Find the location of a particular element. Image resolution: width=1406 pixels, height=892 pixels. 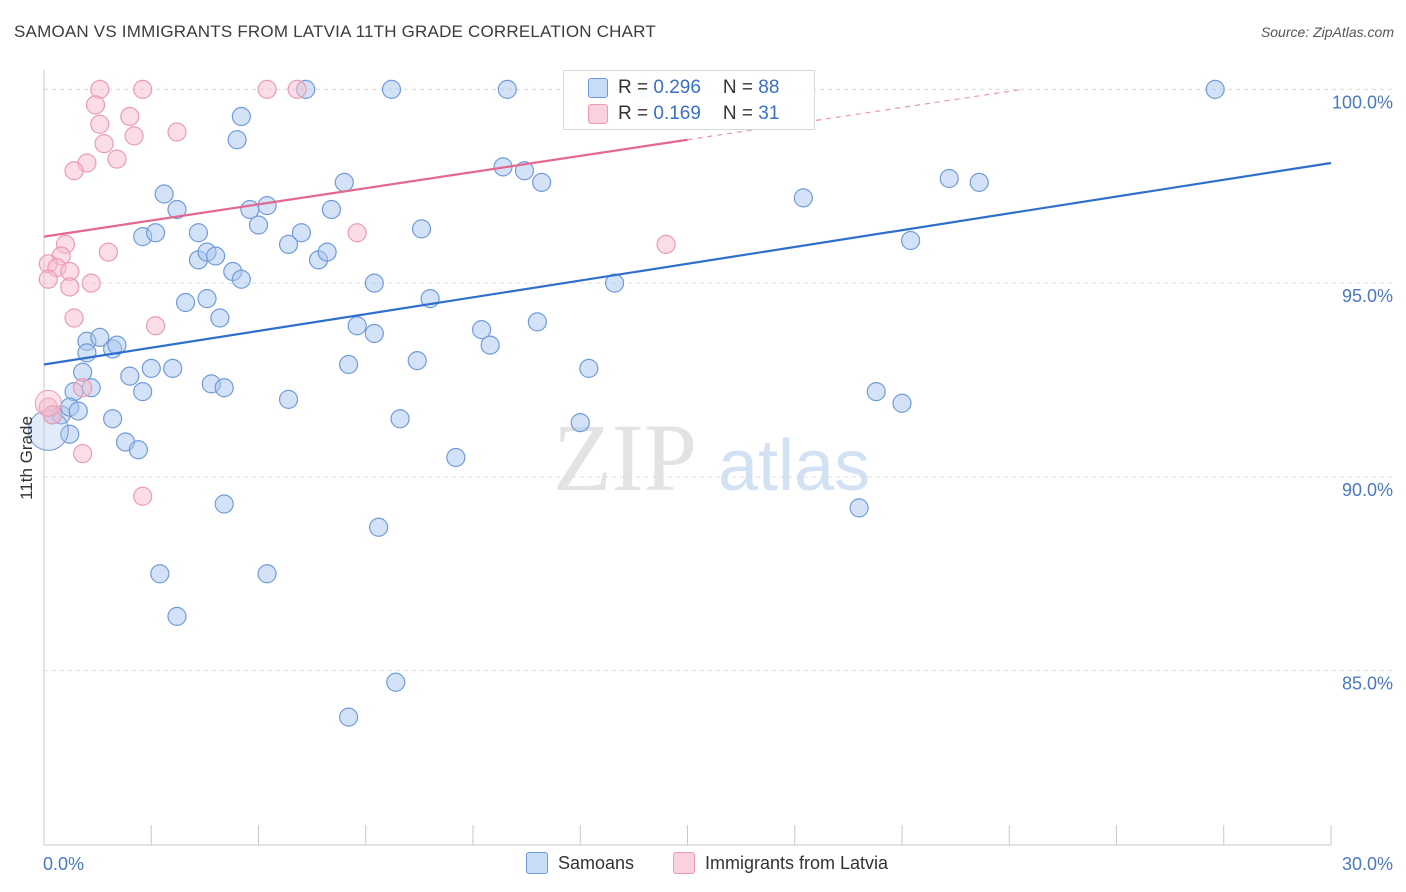

y-tick-label: 90.0% is located at coordinates (1367, 490).